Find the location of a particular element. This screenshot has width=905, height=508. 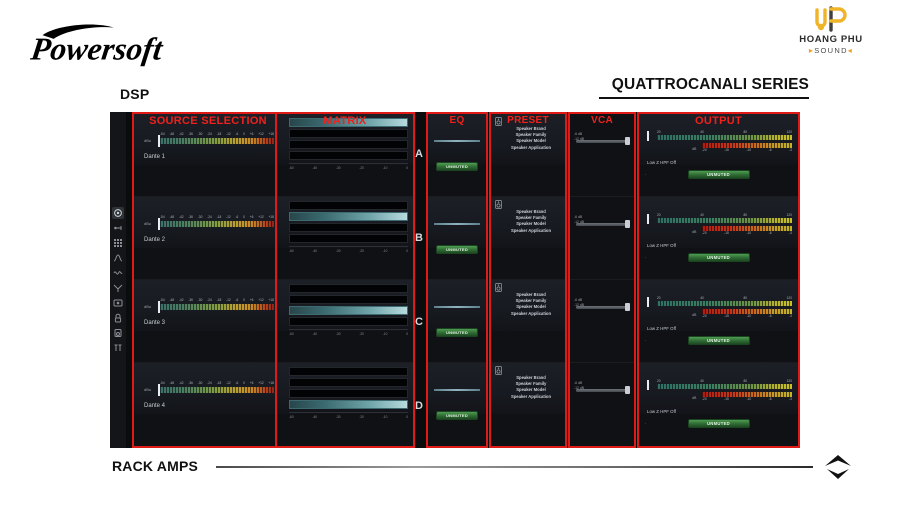

eq-curve-icon is located at coordinates (118, 273).